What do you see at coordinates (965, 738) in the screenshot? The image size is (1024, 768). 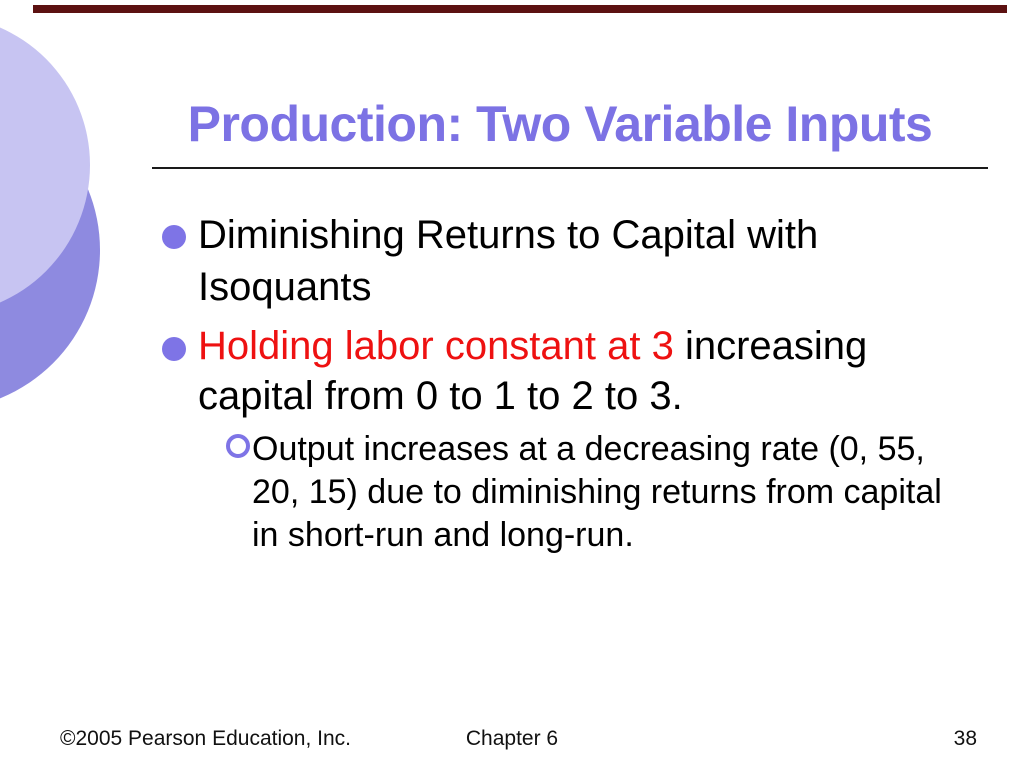 I see `footer-page-number: 38` at bounding box center [965, 738].